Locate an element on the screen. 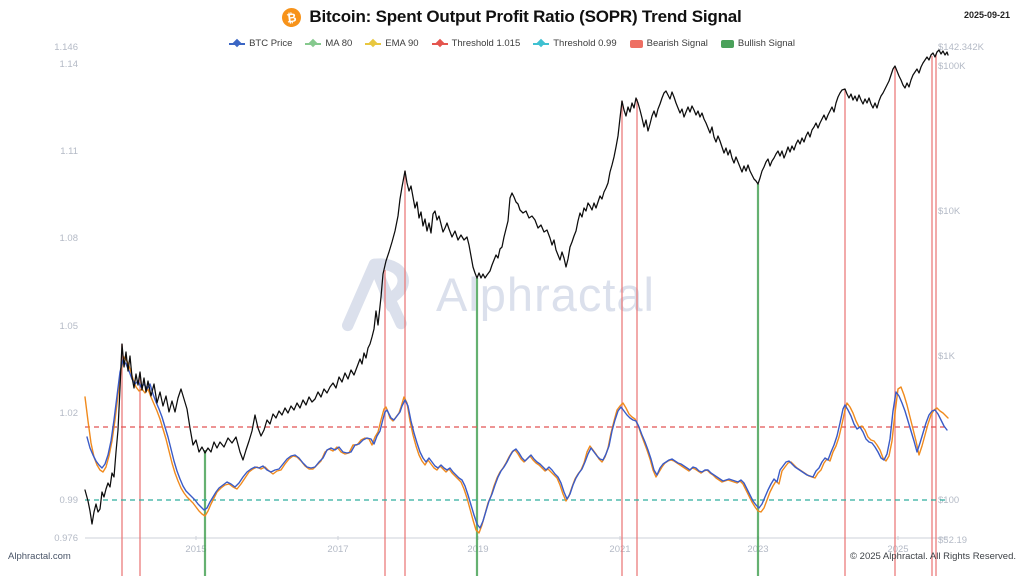 Image resolution: width=1024 pixels, height=576 pixels. date-label: 2025-09-21 is located at coordinates (986, 15).